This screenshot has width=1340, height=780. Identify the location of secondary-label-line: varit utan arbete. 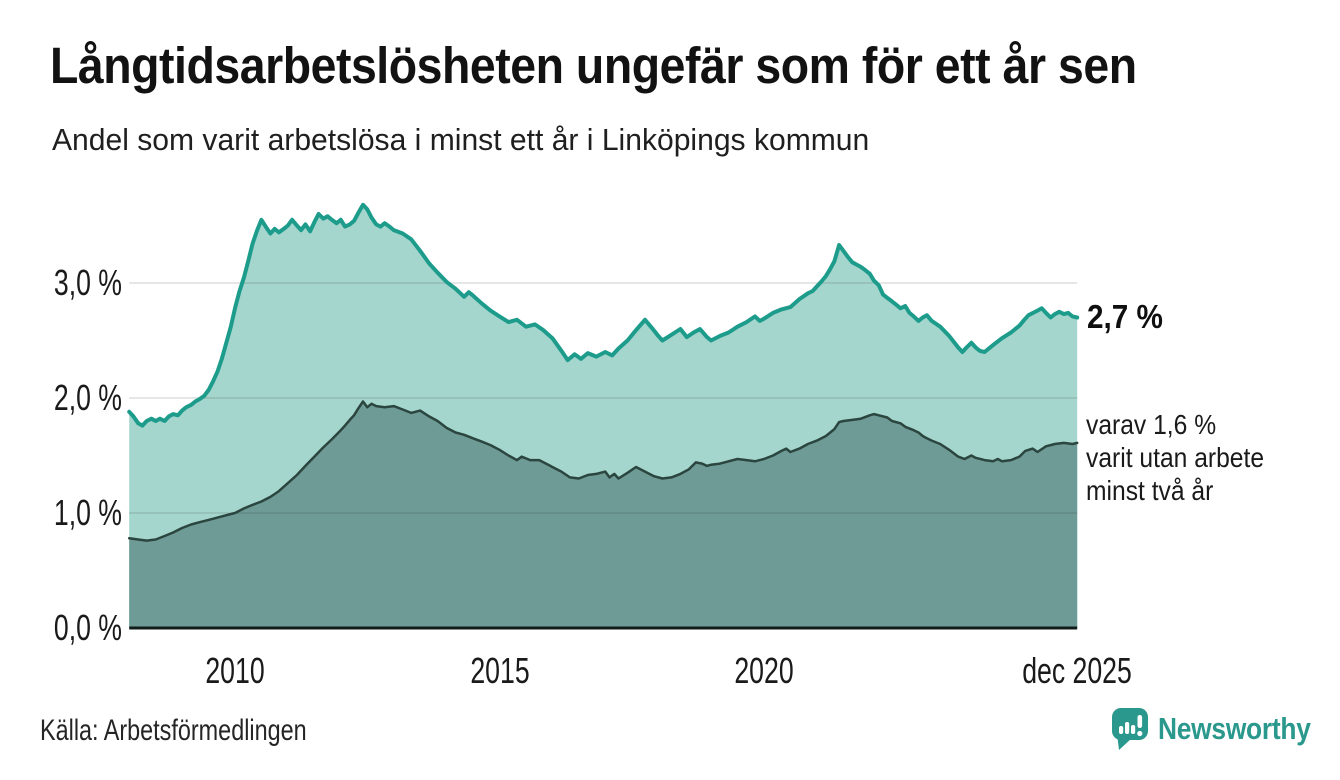
(1175, 457).